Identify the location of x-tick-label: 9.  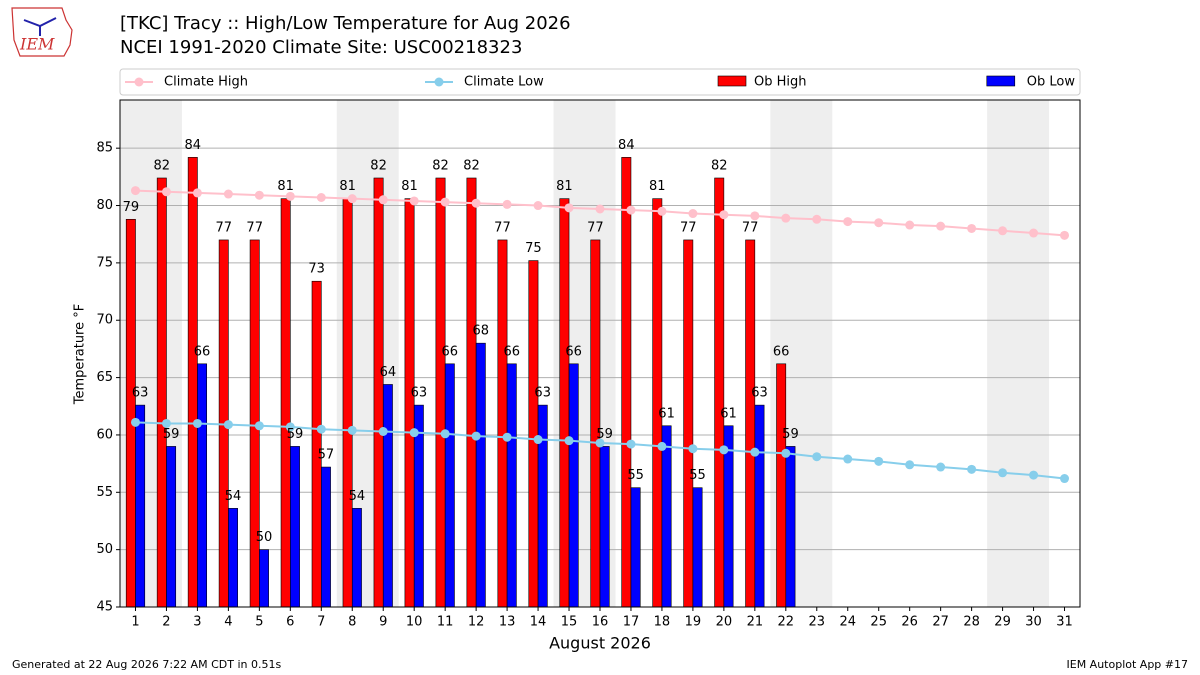
(383, 622).